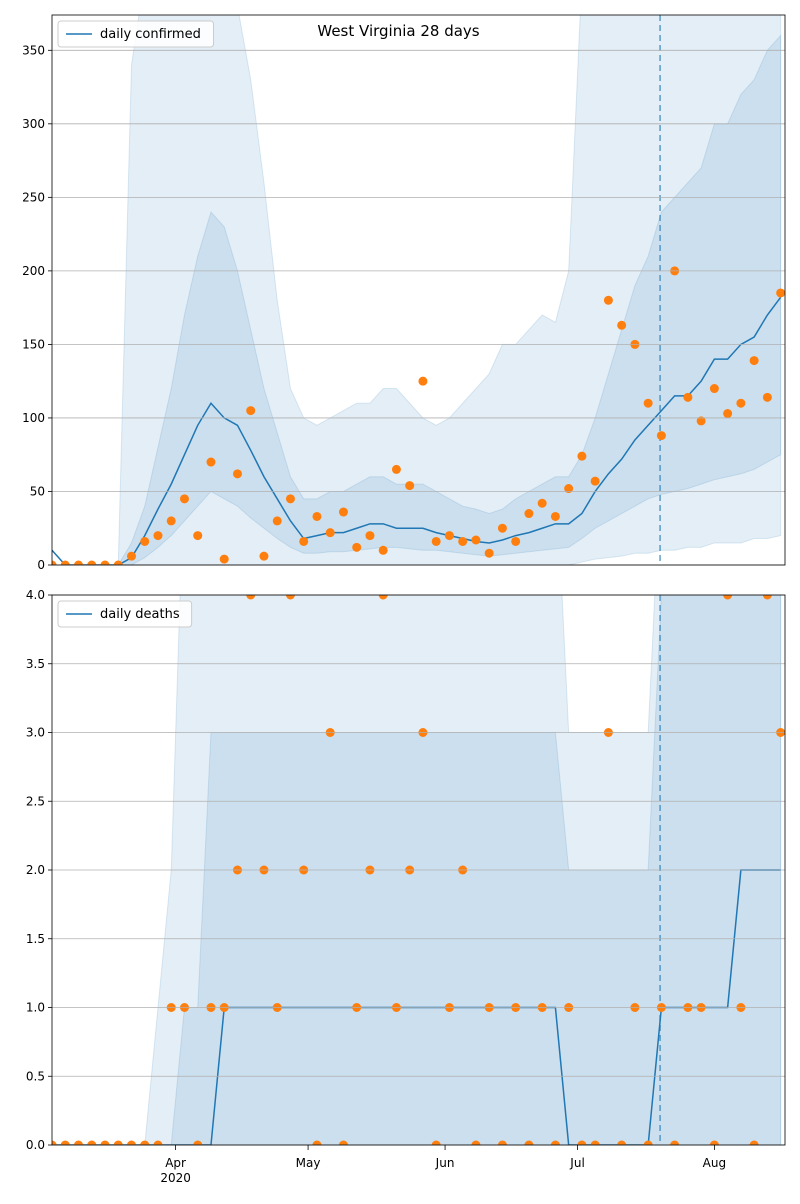 The width and height of the screenshot is (800, 1204). I want to click on x-tick-label: Aug, so click(714, 1163).